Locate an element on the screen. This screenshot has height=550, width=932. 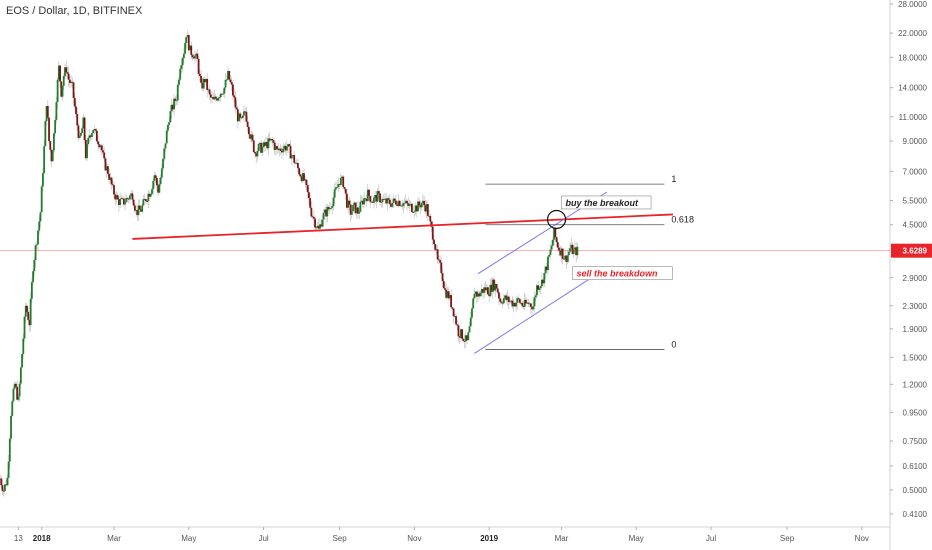
x-tick-label: Jul is located at coordinates (263, 538).